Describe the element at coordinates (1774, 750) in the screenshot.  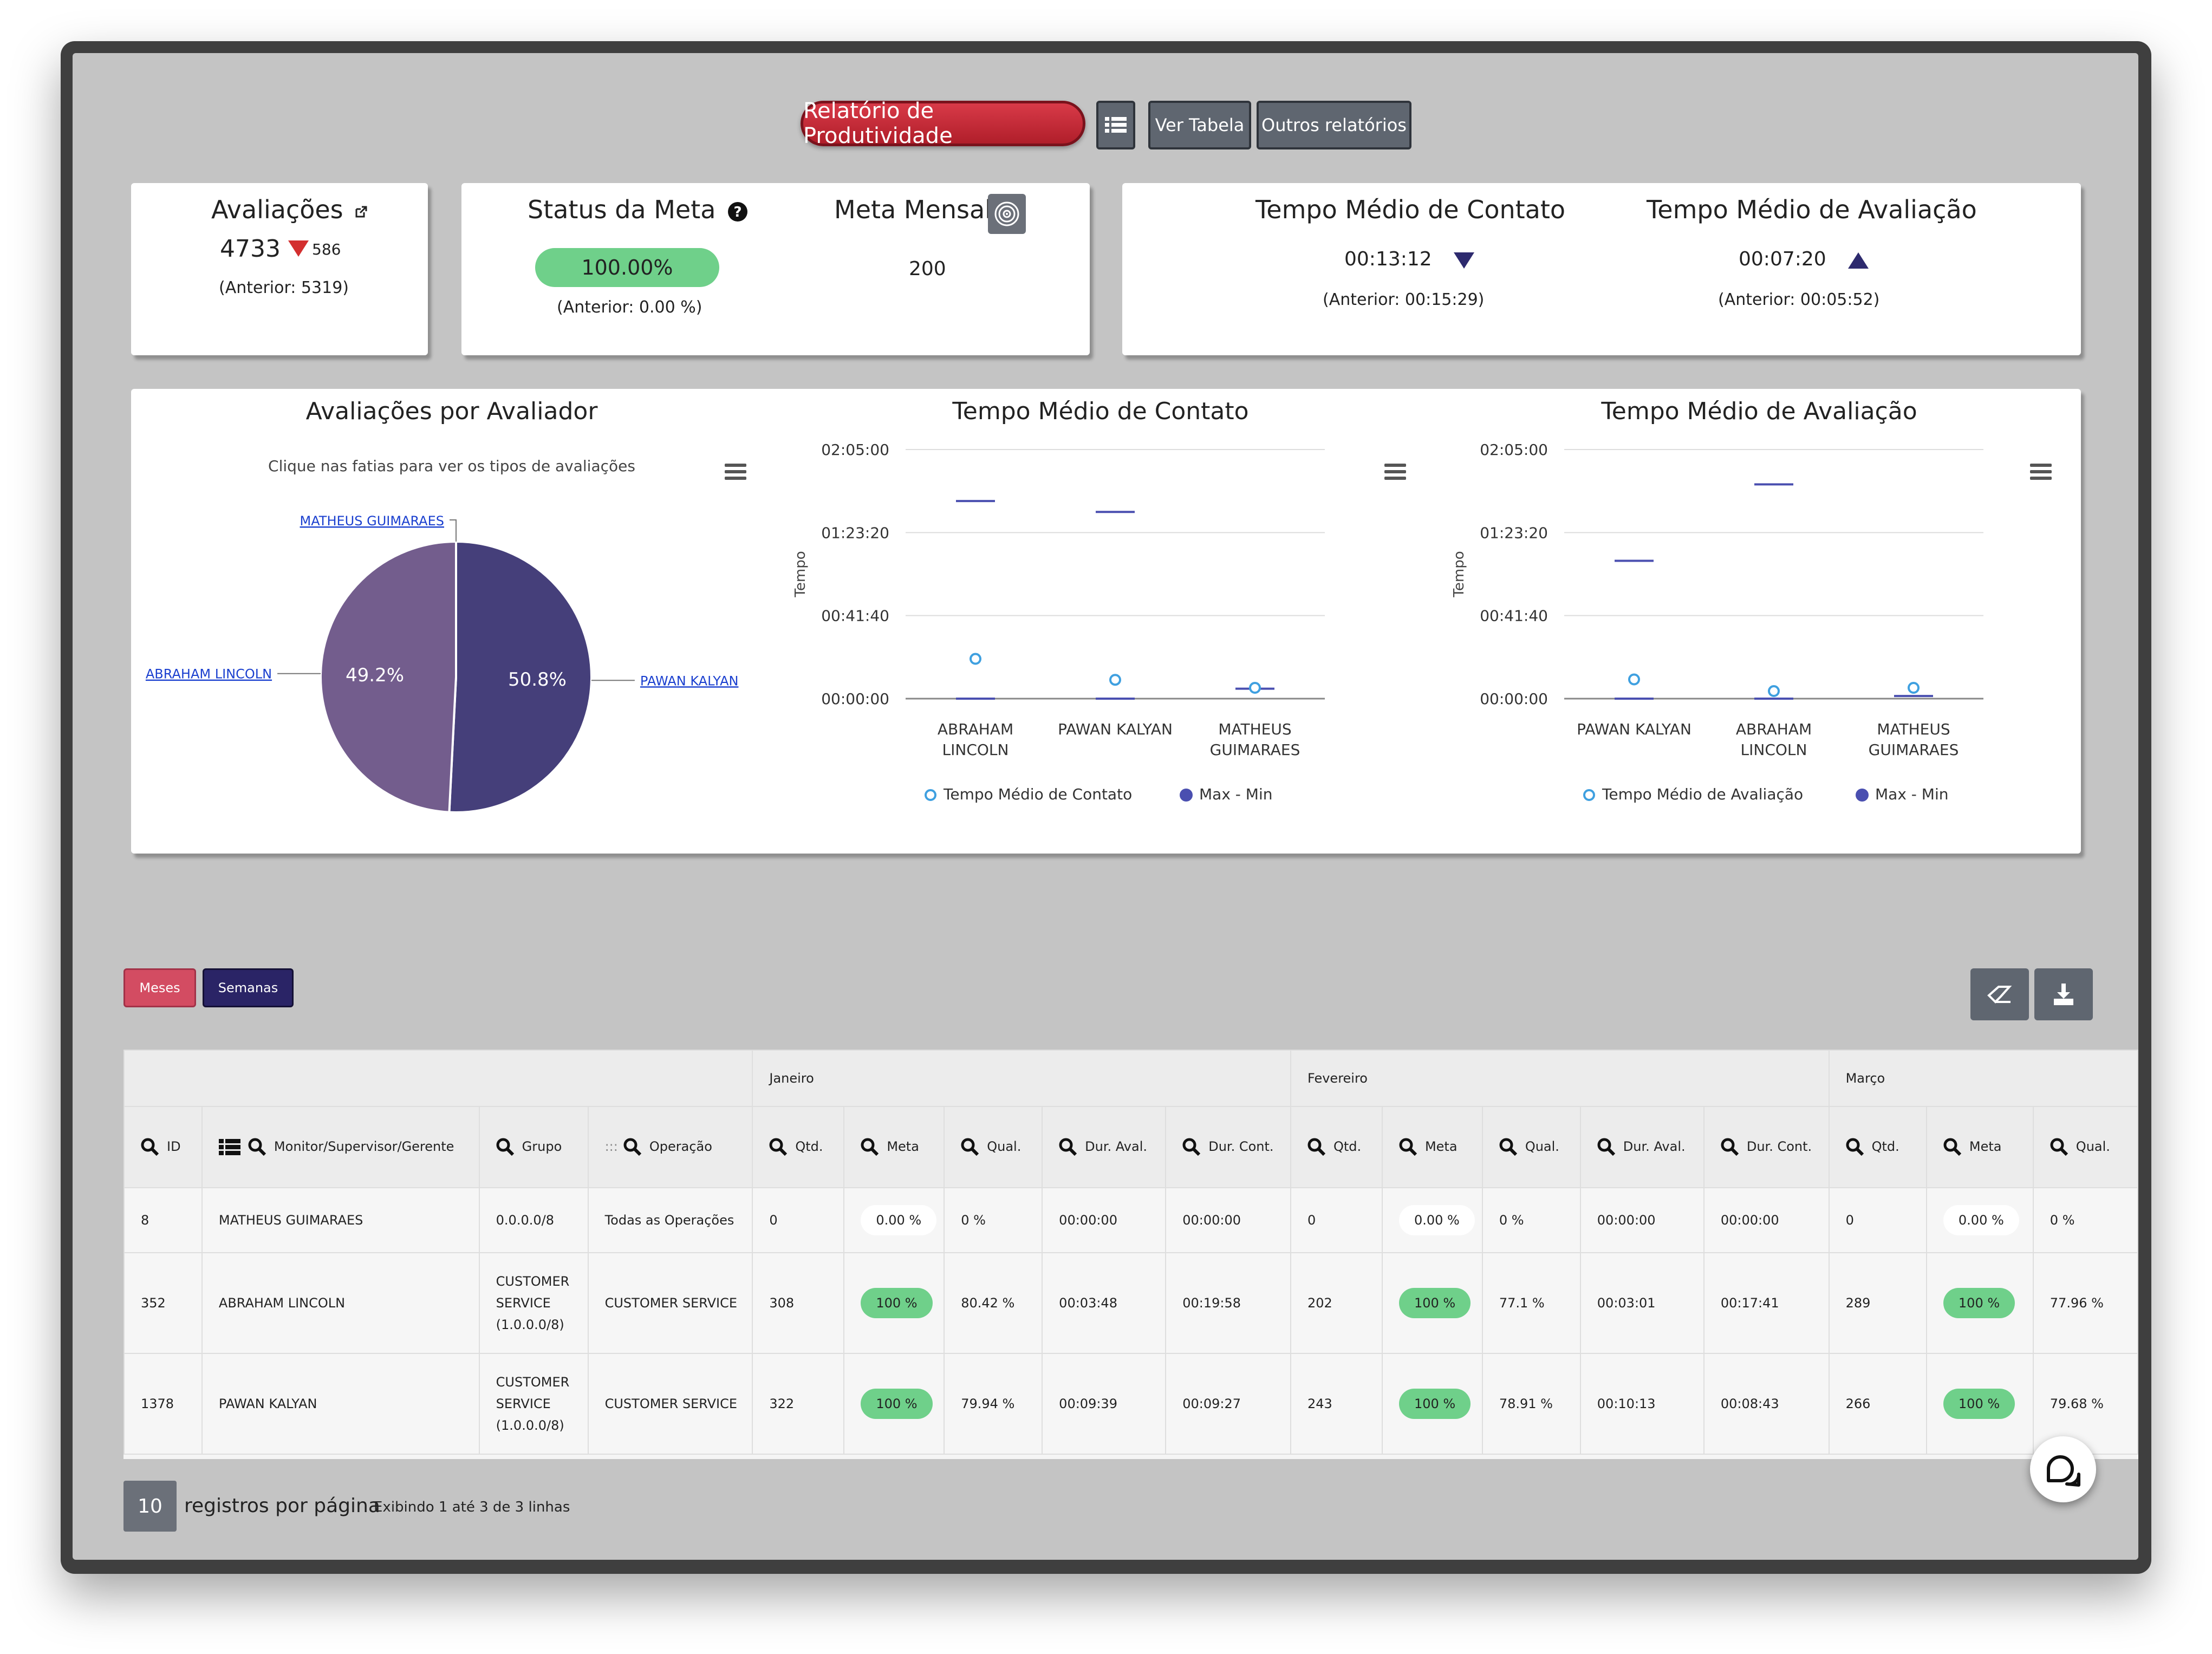
I see `x-tick-label: LINCOLN` at that location.